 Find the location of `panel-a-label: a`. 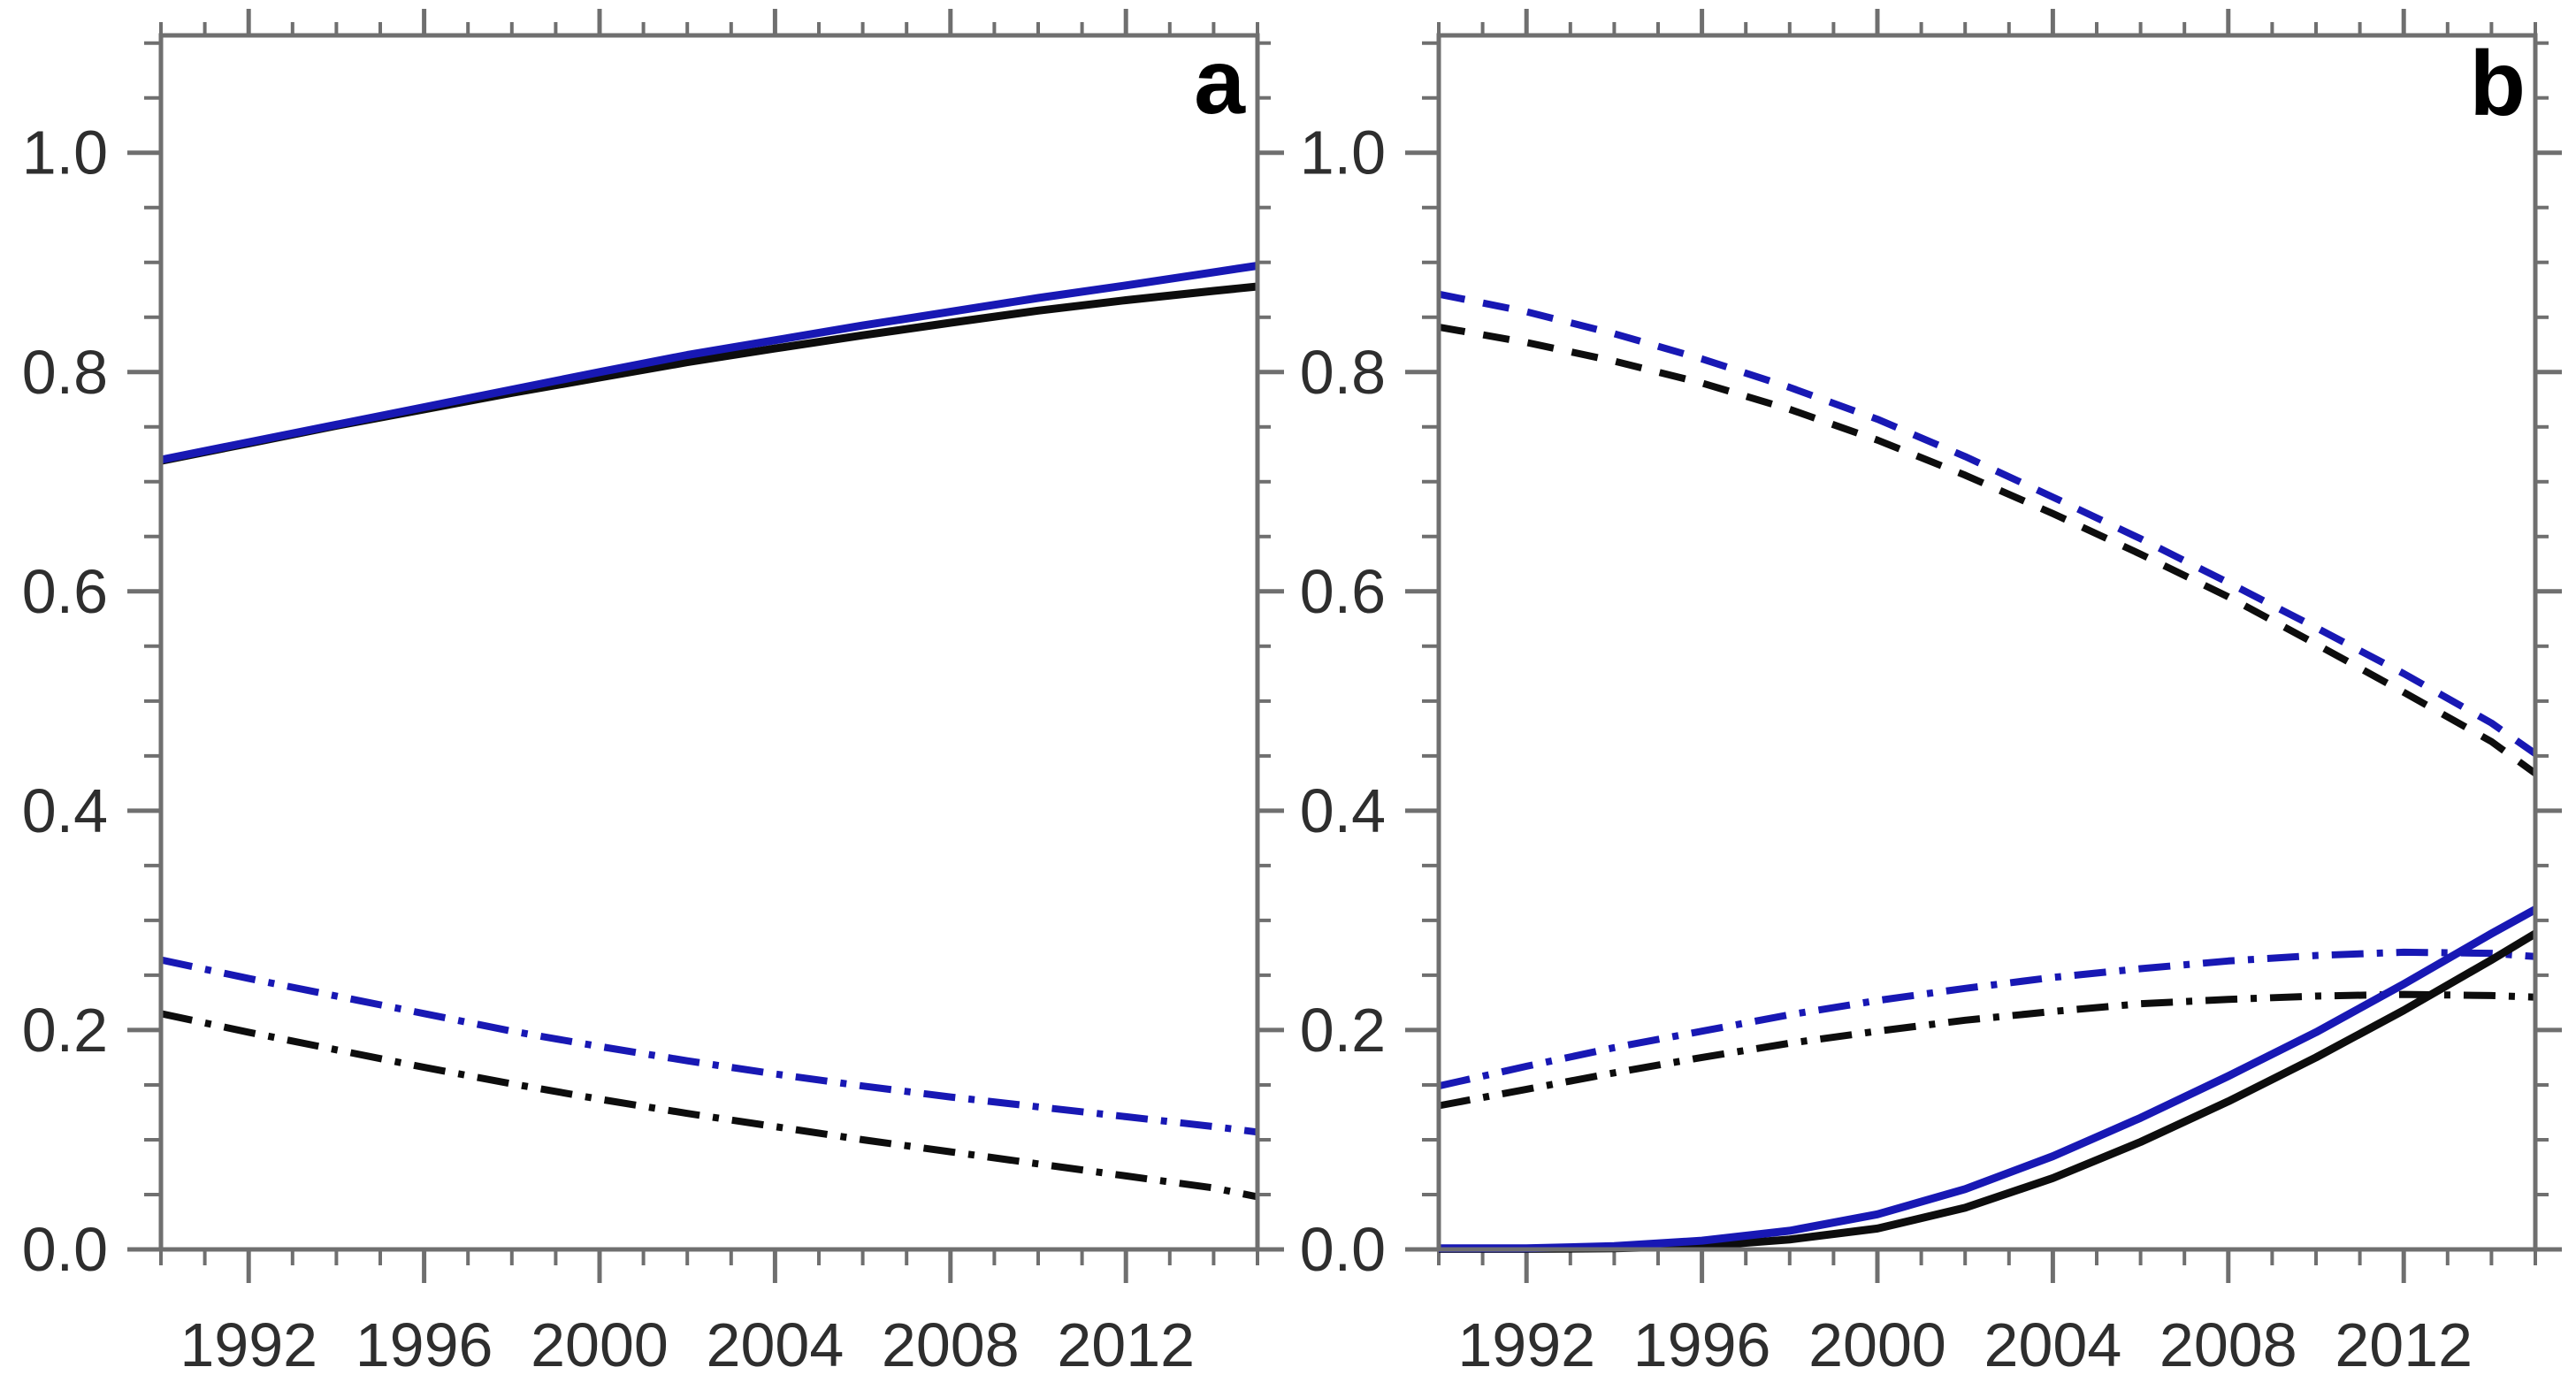

panel-a-label: a is located at coordinates (1220, 82).